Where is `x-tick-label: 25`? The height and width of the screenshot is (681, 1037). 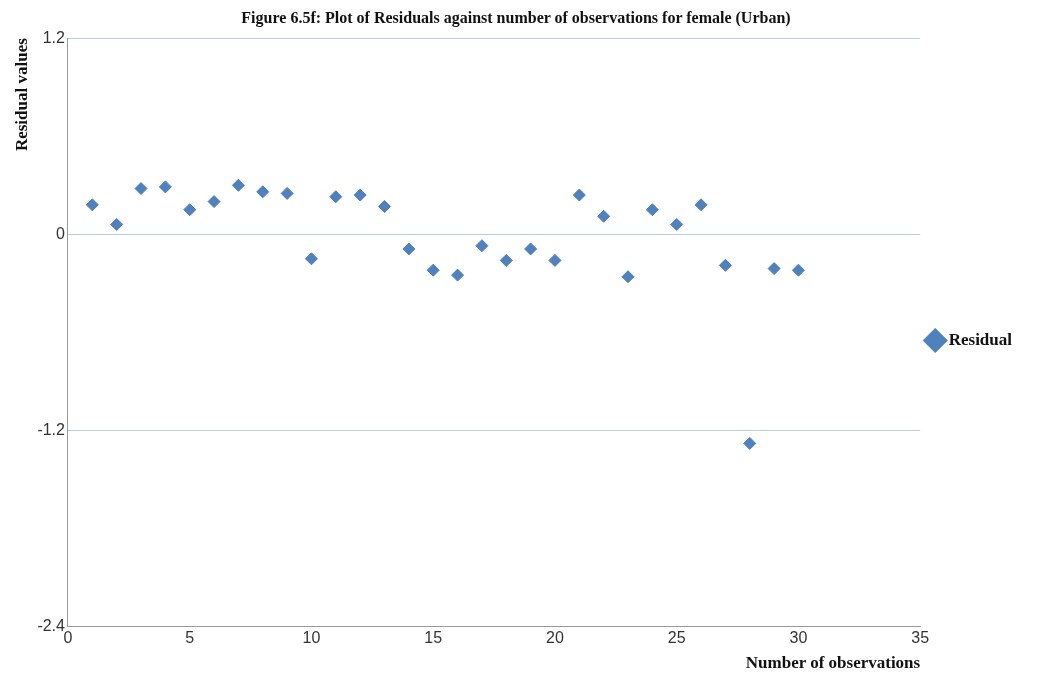
x-tick-label: 25 is located at coordinates (676, 638).